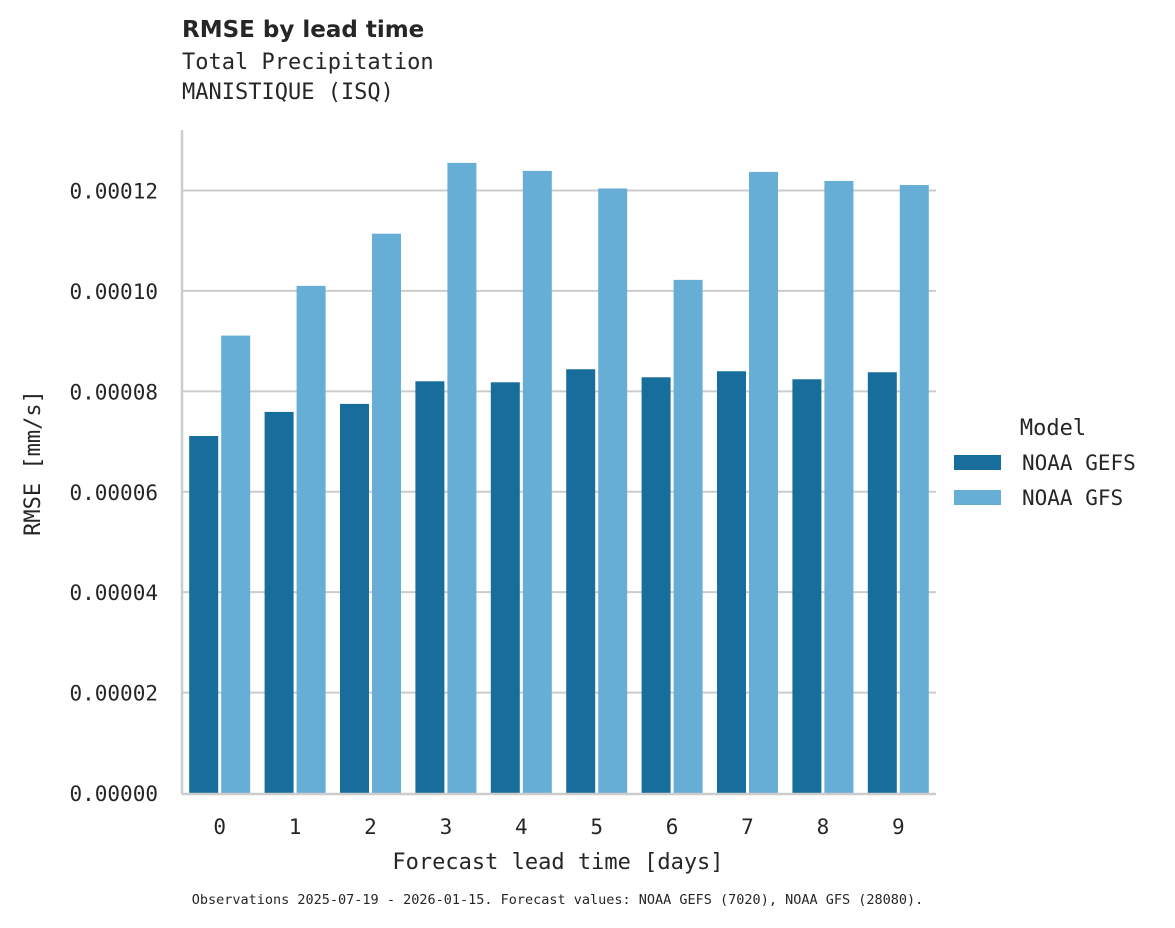 Image resolution: width=1175 pixels, height=928 pixels. I want to click on x-tick-labels: 0 1 2 3 4 5 6 7 8 9, so click(558, 827).